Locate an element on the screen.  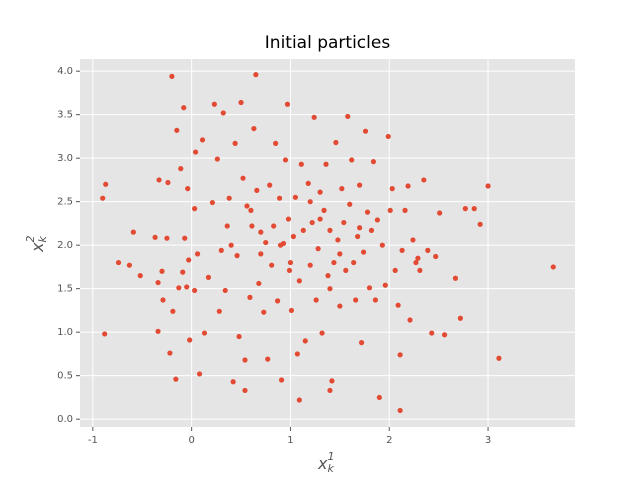
y-tick-label: 2.0 is located at coordinates (65, 245).